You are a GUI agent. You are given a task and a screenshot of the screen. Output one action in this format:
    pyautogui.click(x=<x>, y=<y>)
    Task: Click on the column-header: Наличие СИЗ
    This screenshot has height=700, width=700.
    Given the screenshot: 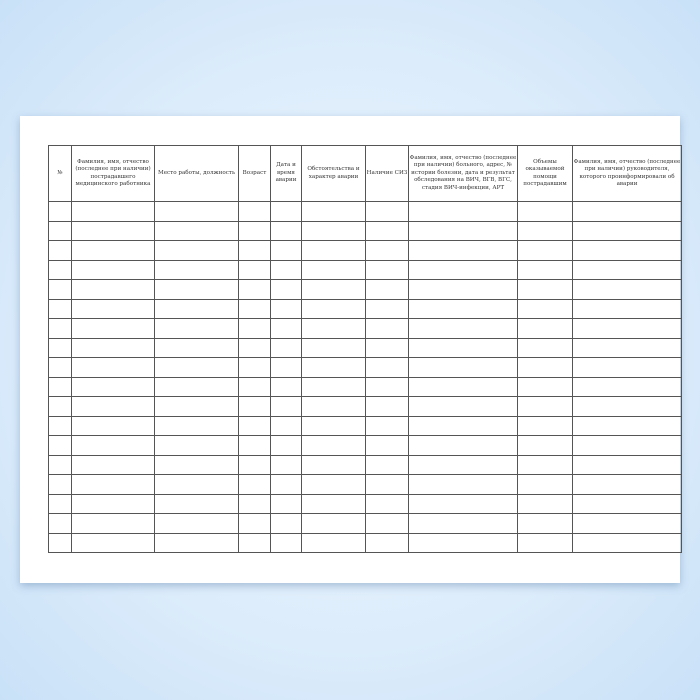 What is the action you would take?
    pyautogui.click(x=387, y=173)
    